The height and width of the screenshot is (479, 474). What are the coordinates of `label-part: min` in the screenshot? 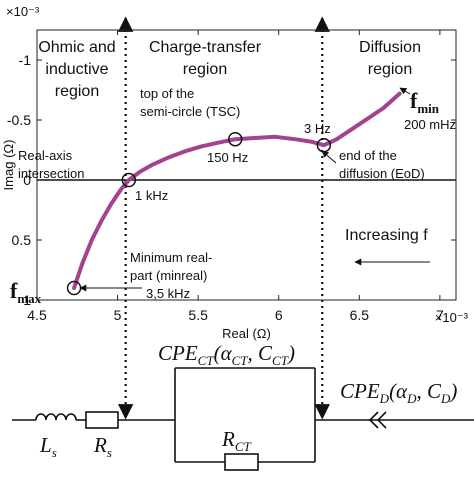 It's located at (428, 108).